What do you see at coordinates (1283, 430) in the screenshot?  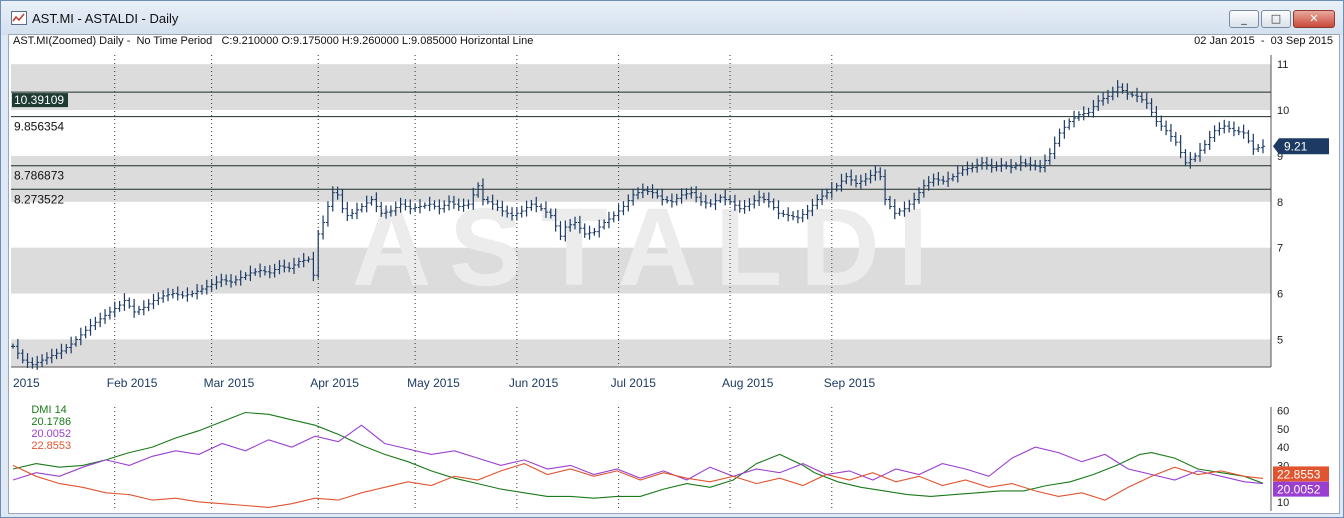 I see `dmi-y-tick-label: 50` at bounding box center [1283, 430].